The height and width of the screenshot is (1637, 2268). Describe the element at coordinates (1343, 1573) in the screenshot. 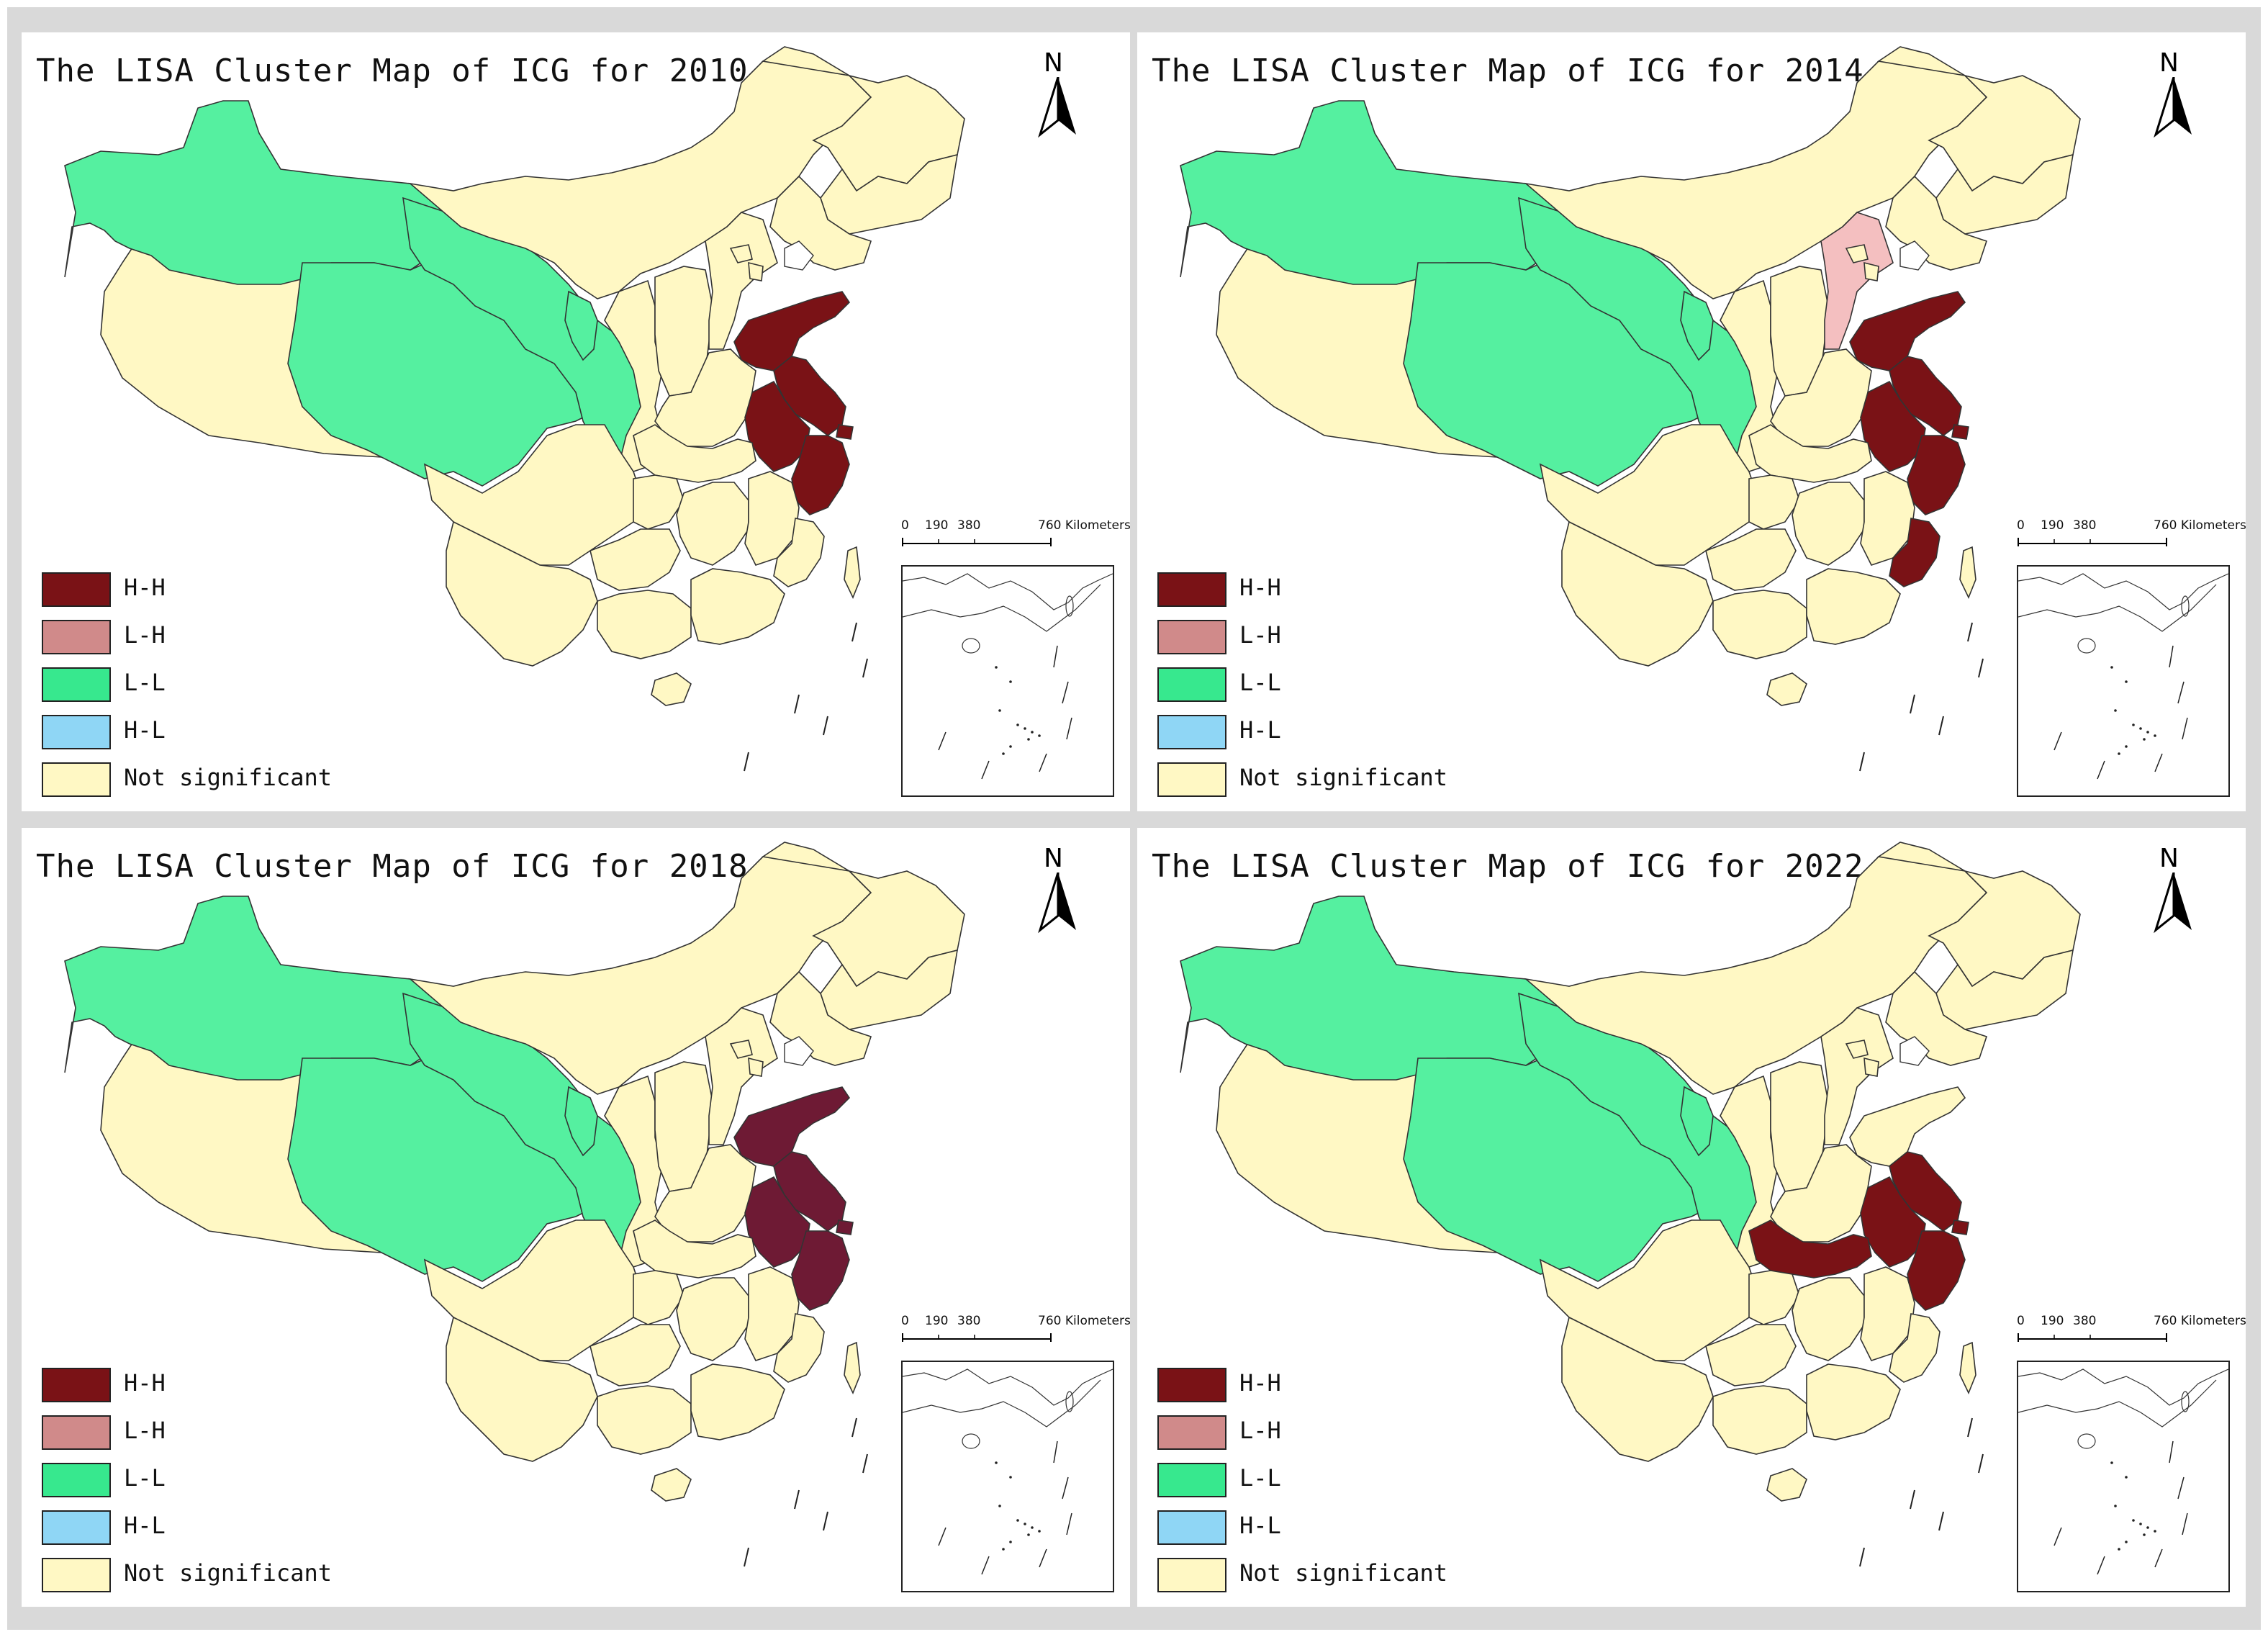

I see `legend-label: Not significant` at that location.